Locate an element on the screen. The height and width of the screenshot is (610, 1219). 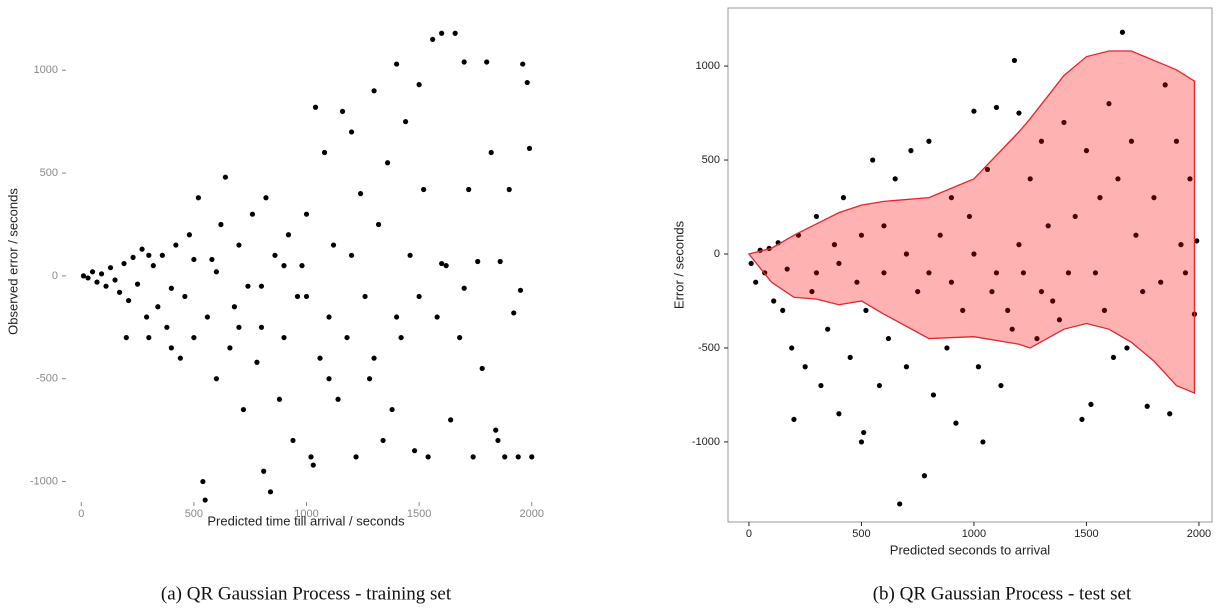
caption: (b) QR Gaussian Process - test set is located at coordinates (1002, 593).